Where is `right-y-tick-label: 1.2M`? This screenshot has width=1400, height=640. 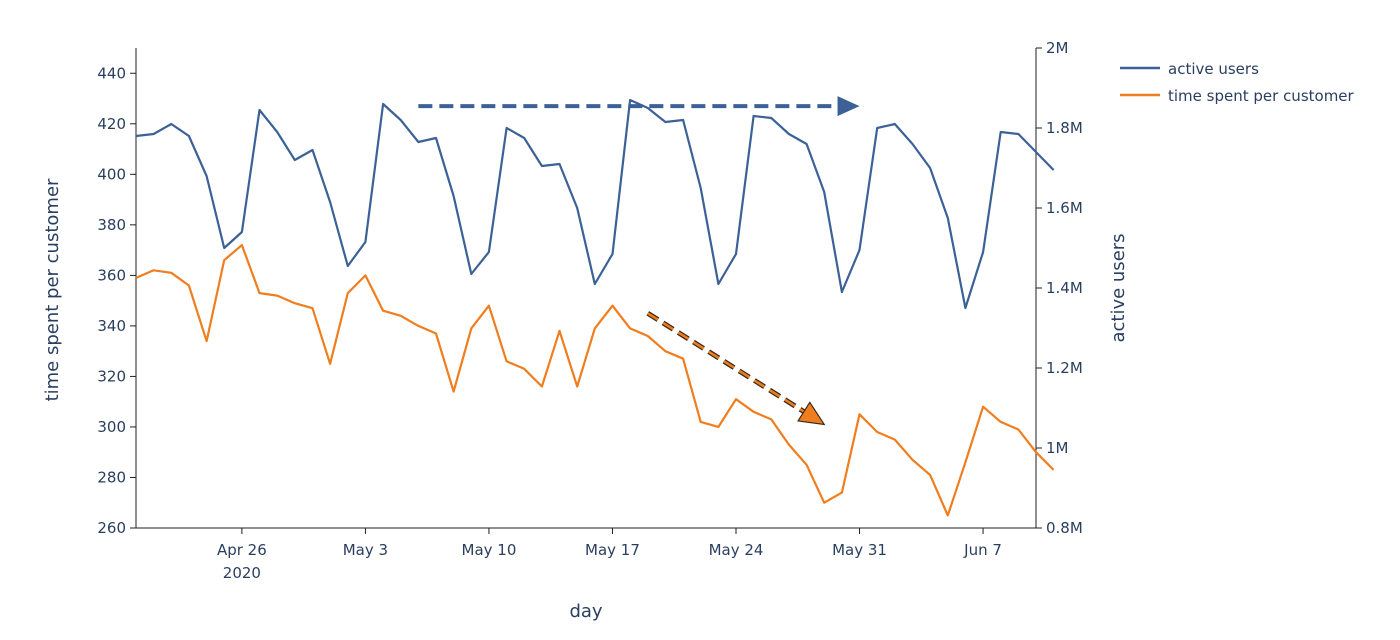 right-y-tick-label: 1.2M is located at coordinates (1064, 368).